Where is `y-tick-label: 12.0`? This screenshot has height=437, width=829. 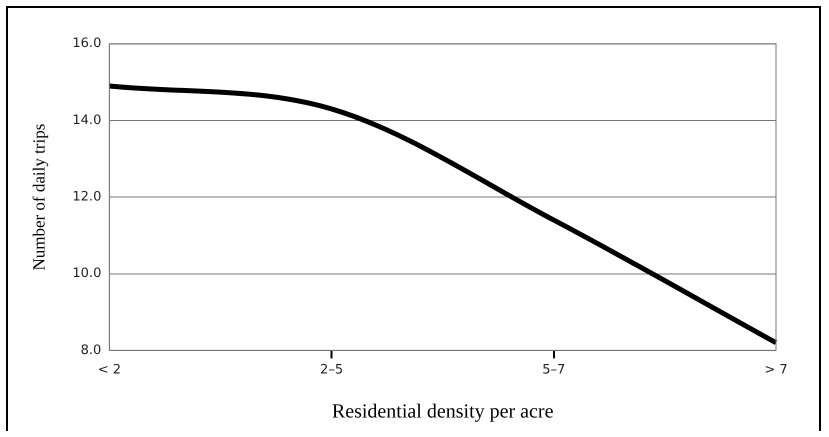 y-tick-label: 12.0 is located at coordinates (87, 196).